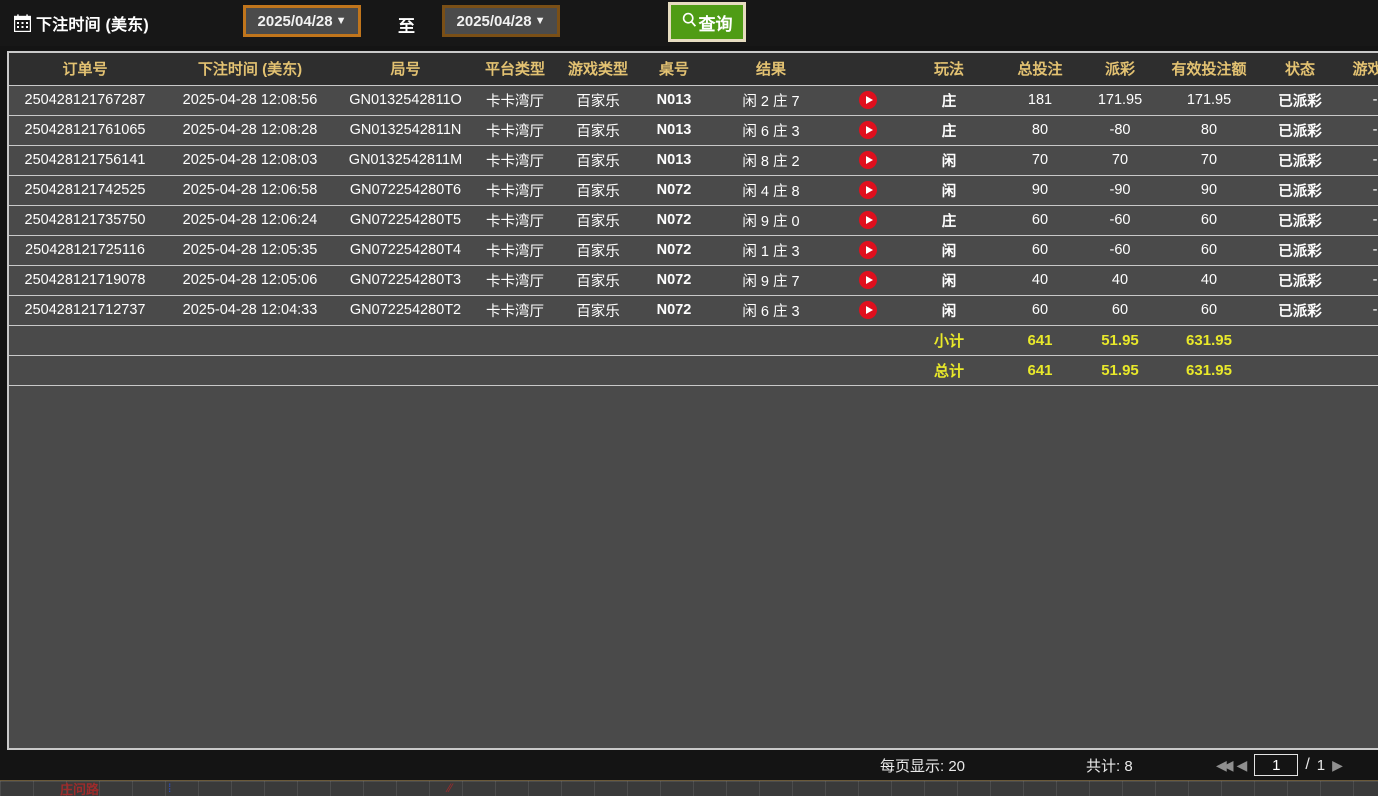 The height and width of the screenshot is (796, 1378). What do you see at coordinates (406, 26) in the screenshot?
I see `date-range-separator: 至` at bounding box center [406, 26].